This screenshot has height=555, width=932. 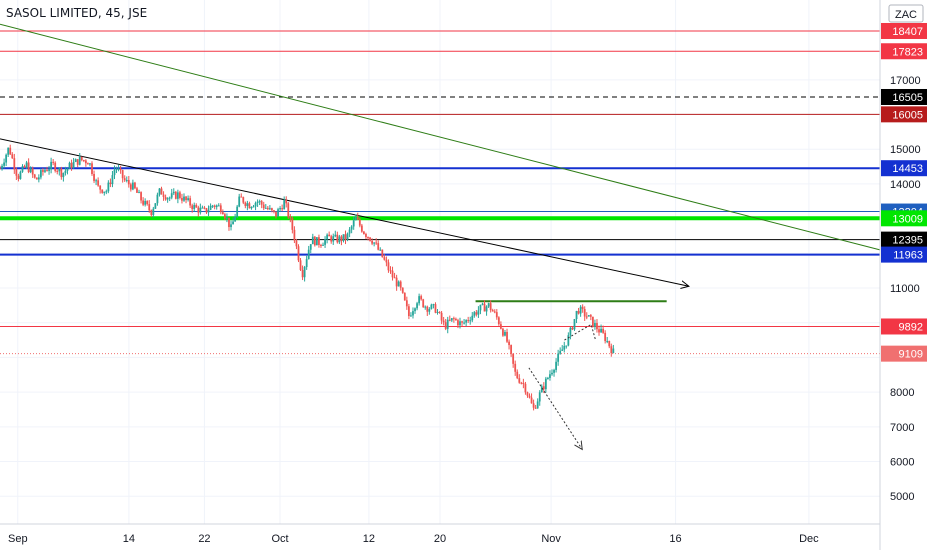 I want to click on x-tick-label: 22, so click(x=204, y=539).